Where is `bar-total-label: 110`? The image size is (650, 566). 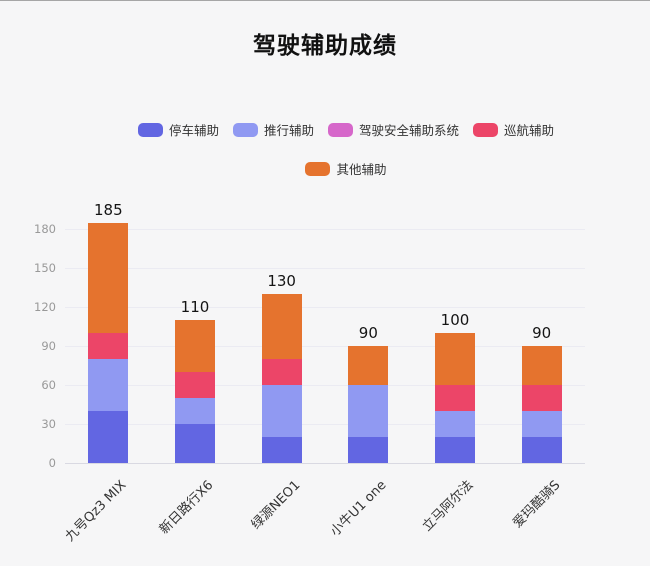
bar-total-label: 110 is located at coordinates (195, 307).